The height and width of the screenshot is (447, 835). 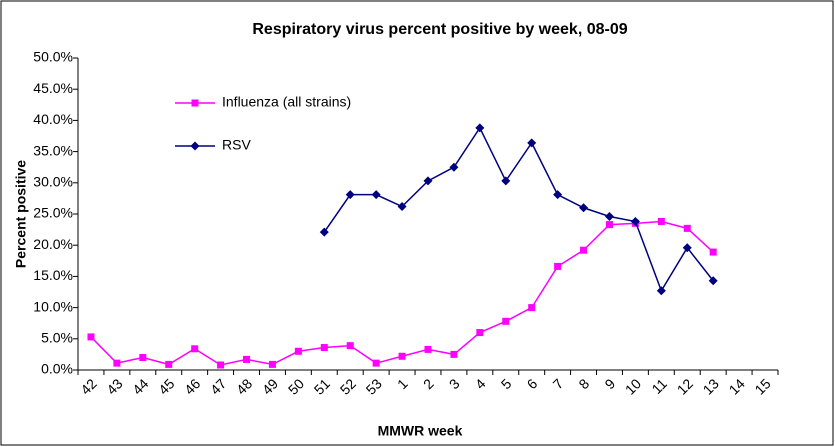 What do you see at coordinates (53, 150) in the screenshot?
I see `y-tick-label: 35.0%` at bounding box center [53, 150].